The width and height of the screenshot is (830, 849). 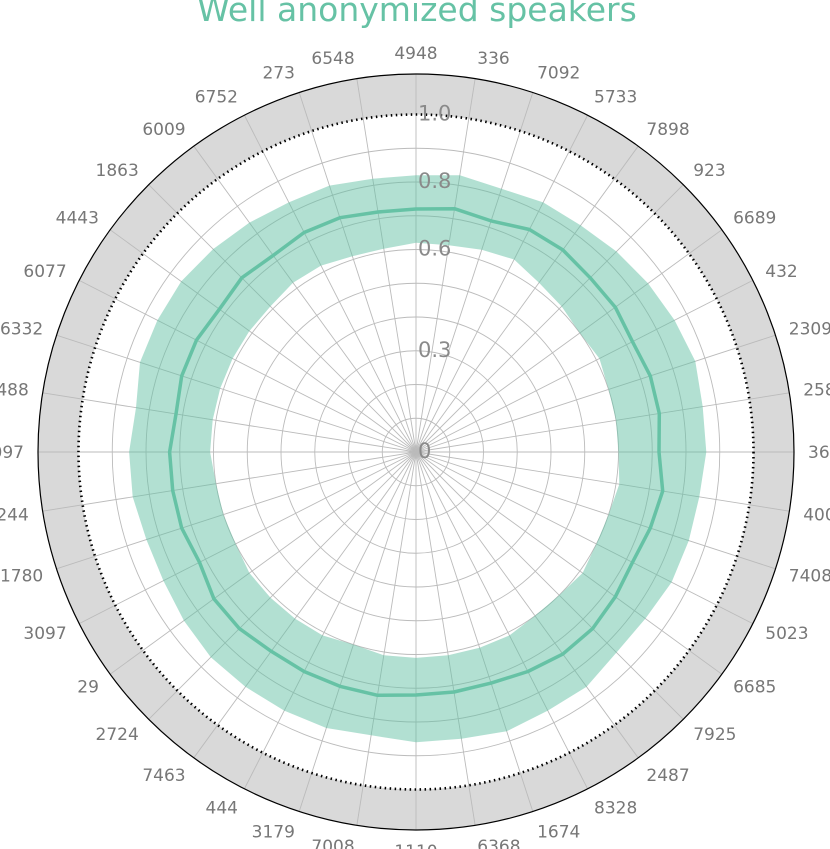 What do you see at coordinates (816, 391) in the screenshot?
I see `category-label: 2587` at bounding box center [816, 391].